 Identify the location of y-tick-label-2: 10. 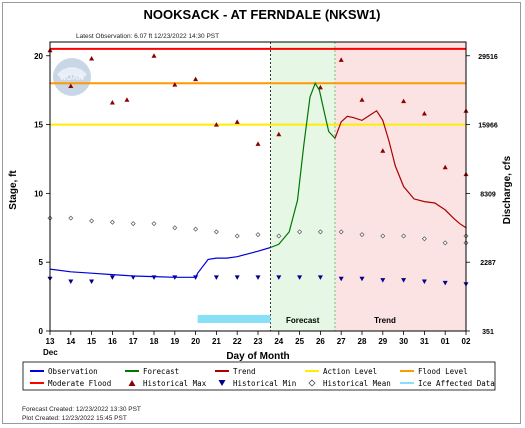
(38, 193).